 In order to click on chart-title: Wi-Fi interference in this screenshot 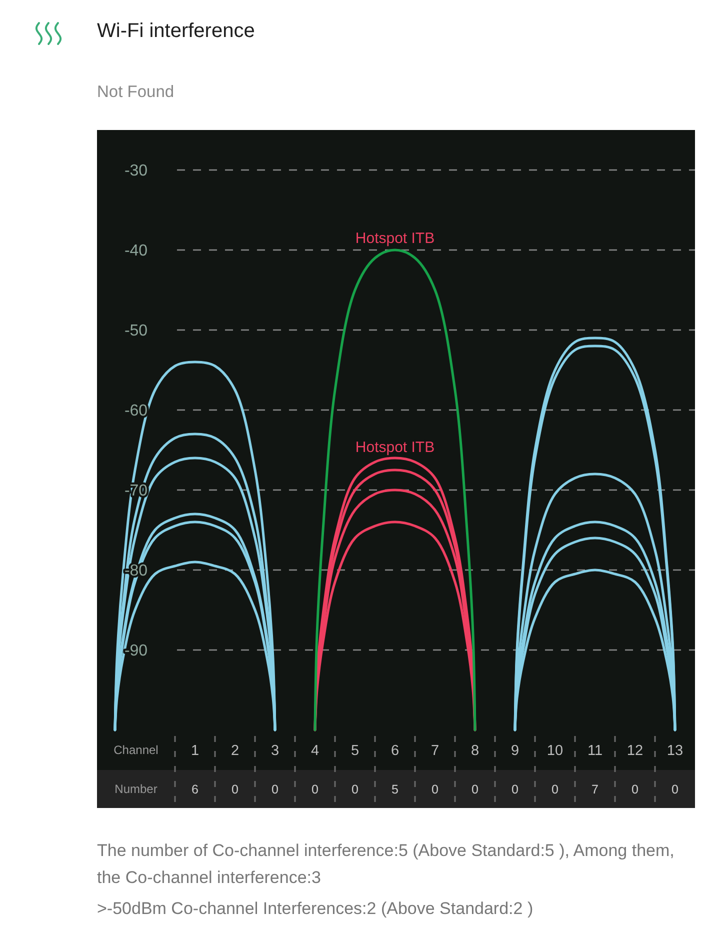, I will do `click(176, 31)`.